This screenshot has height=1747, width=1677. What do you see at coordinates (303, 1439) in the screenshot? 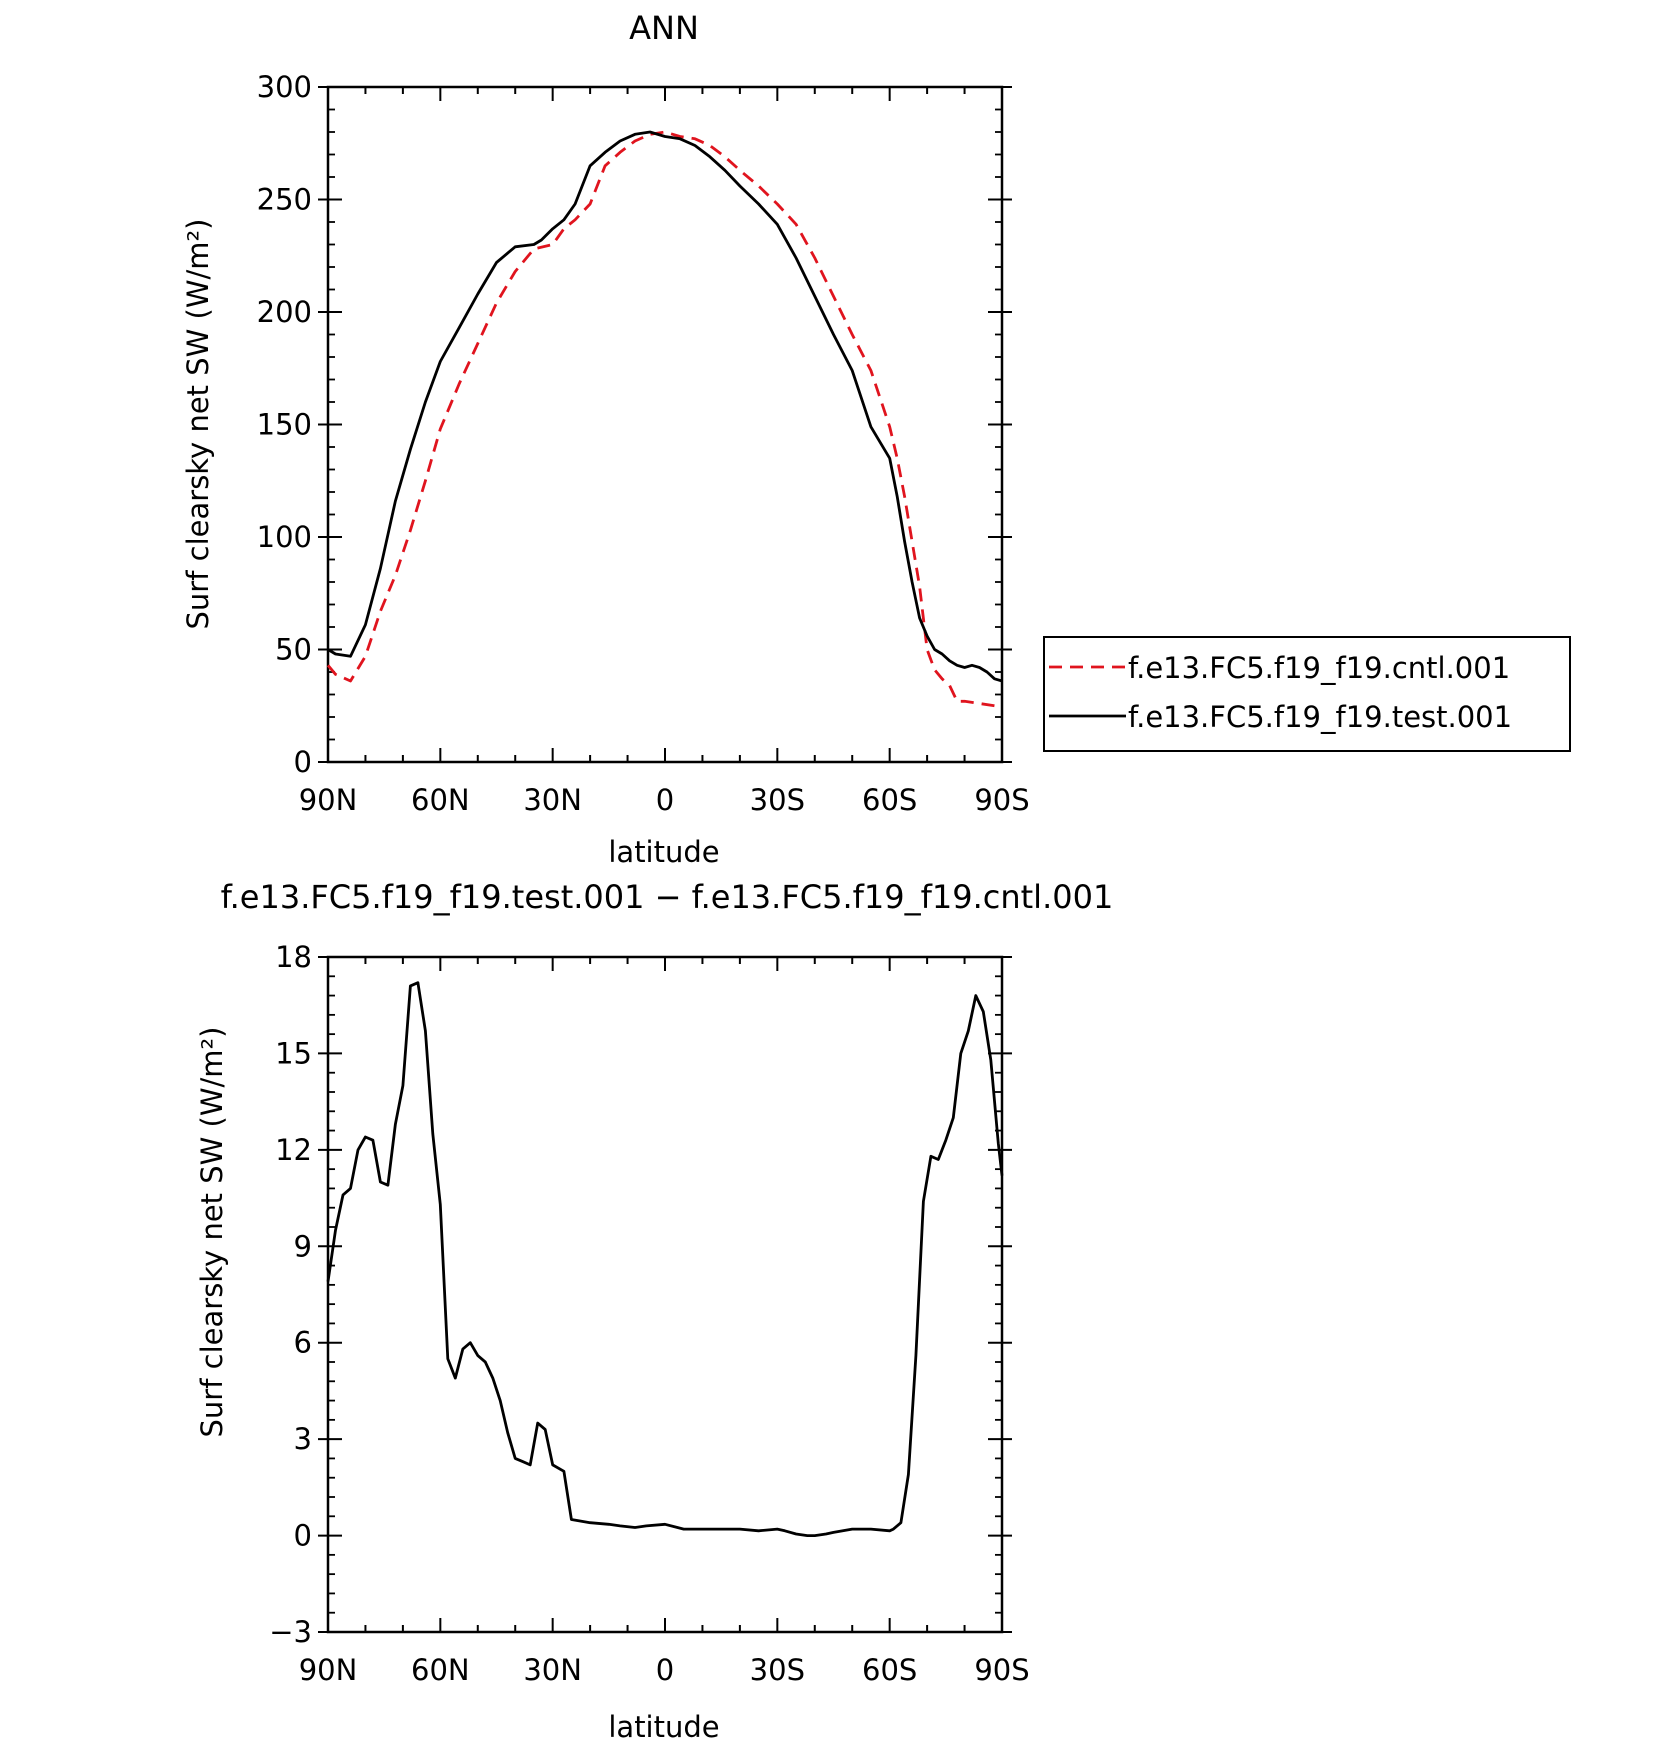
I see `bottom-y-tick-label: 3` at bounding box center [303, 1439].